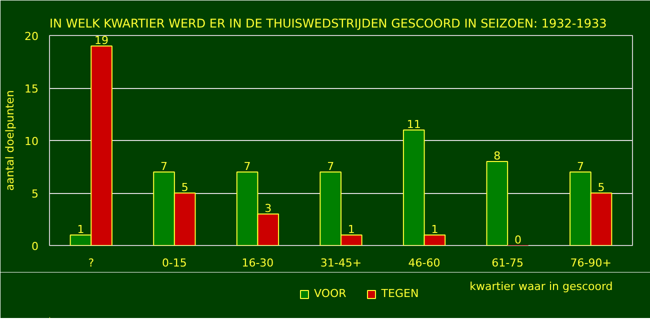  What do you see at coordinates (330, 293) in the screenshot?
I see `legend-label: VOOR` at bounding box center [330, 293].